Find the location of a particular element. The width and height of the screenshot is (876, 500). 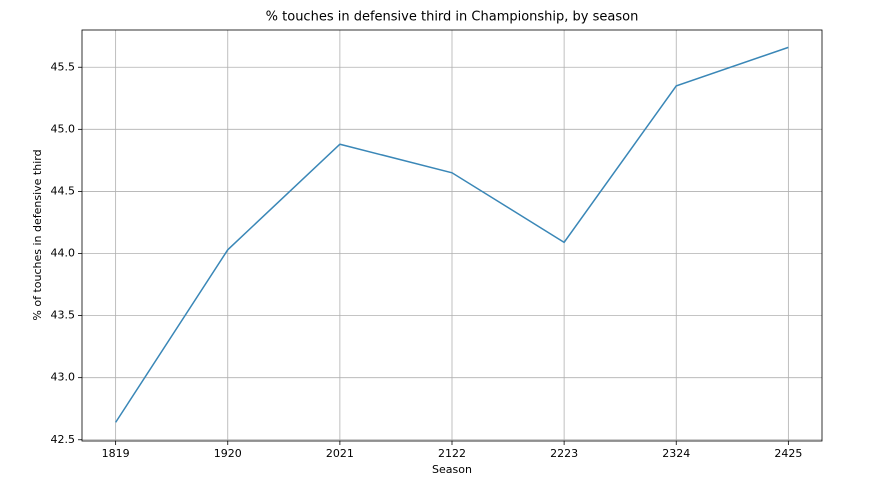

y-tick-label: 44.5 is located at coordinates (63, 190).